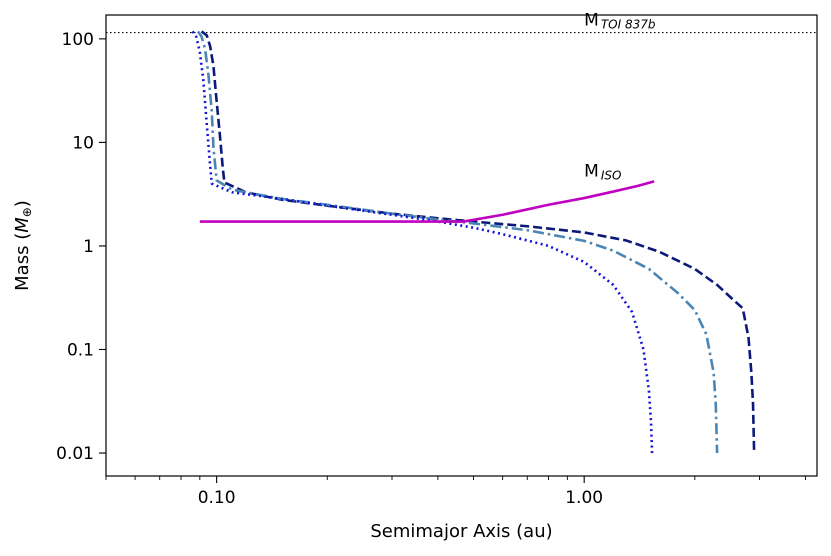  Describe the element at coordinates (591, 20) in the screenshot. I see `toi-837b-label-main: M` at that location.